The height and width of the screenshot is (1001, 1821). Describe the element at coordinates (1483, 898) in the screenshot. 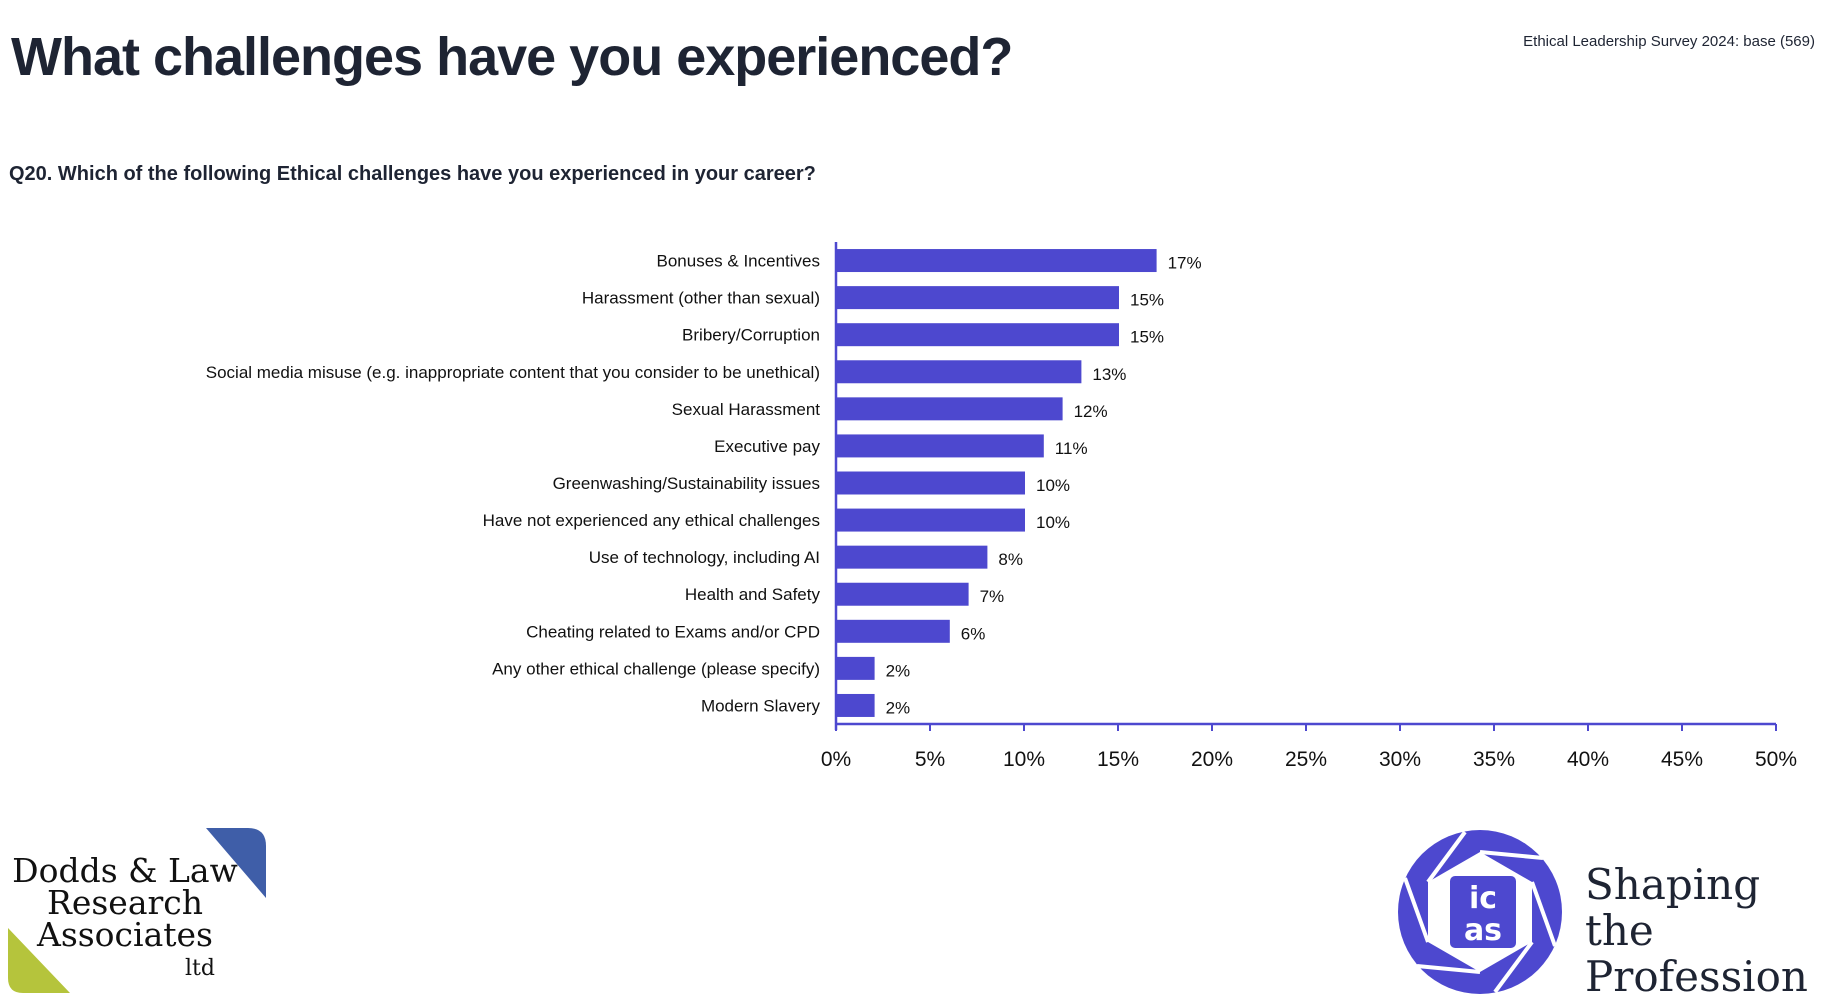

I see `icas-mark-top: ic` at that location.